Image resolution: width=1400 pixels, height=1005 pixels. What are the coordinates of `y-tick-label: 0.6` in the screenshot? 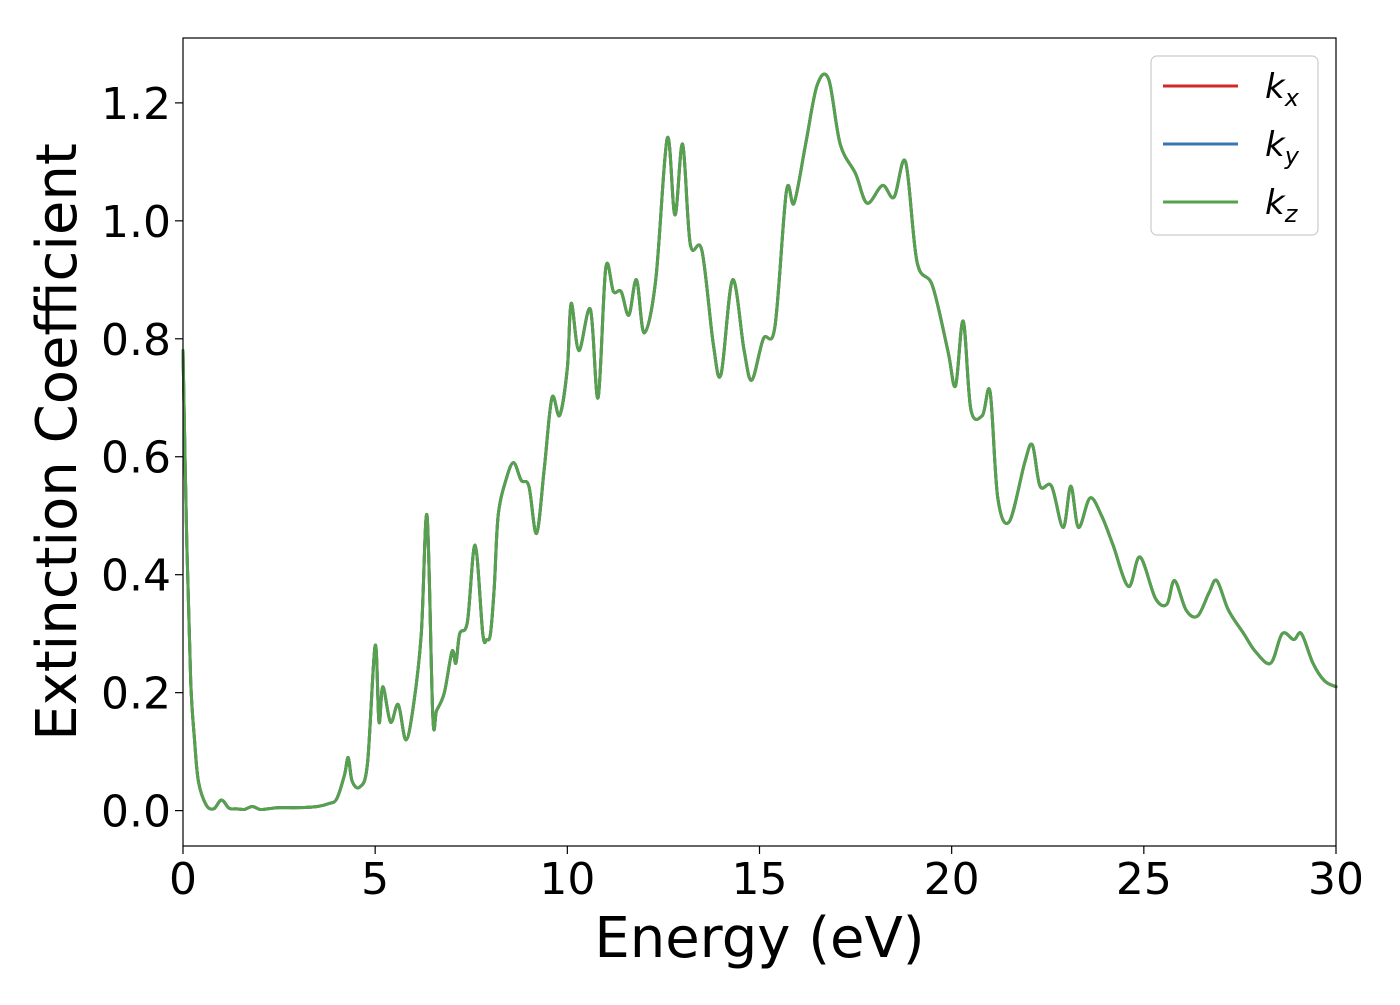 It's located at (136, 458).